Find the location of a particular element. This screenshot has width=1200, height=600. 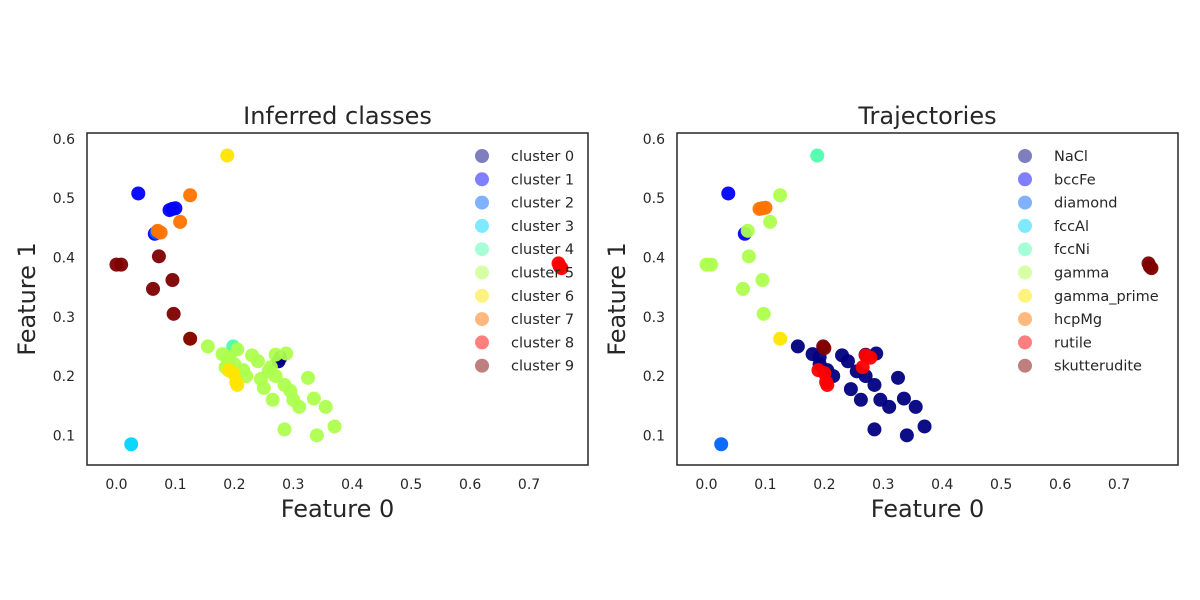

y-tick-label: 0.6 is located at coordinates (654, 140).